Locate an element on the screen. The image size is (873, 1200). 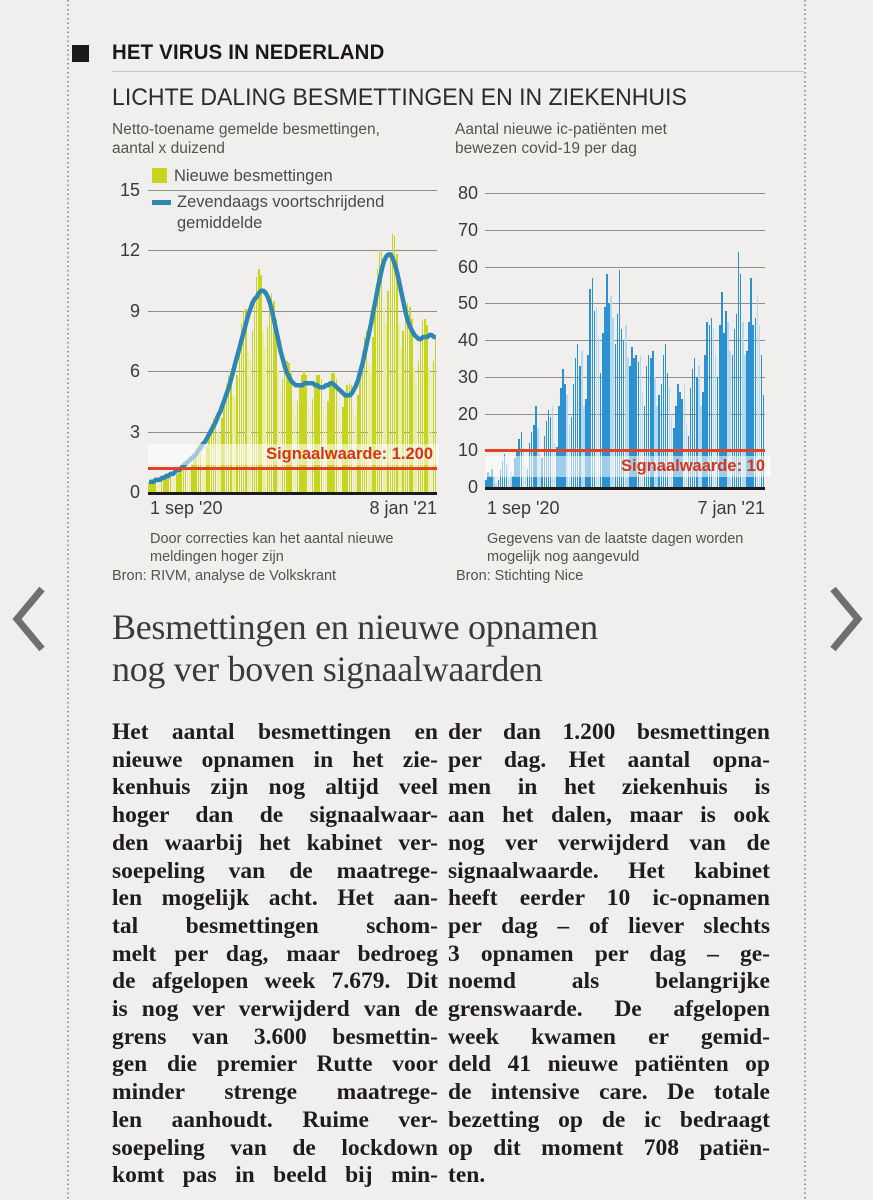
y-tick-label: 3 is located at coordinates (134, 431).